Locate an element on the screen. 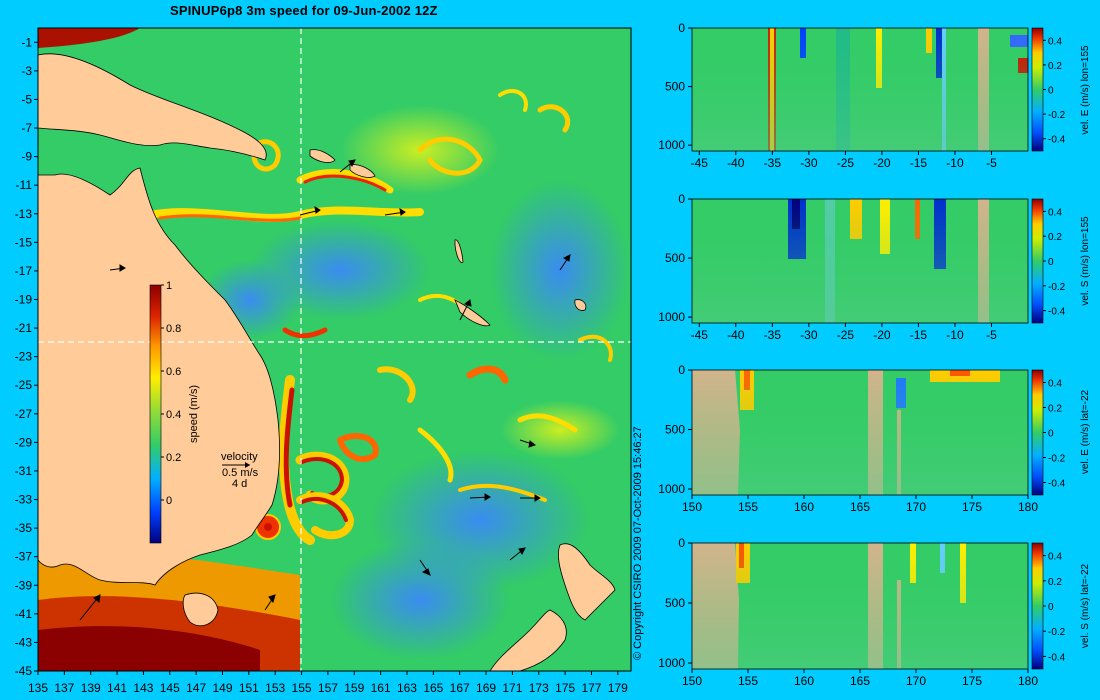 The image size is (1100, 700). colorbar-label: speed (m/s) is located at coordinates (194, 414).